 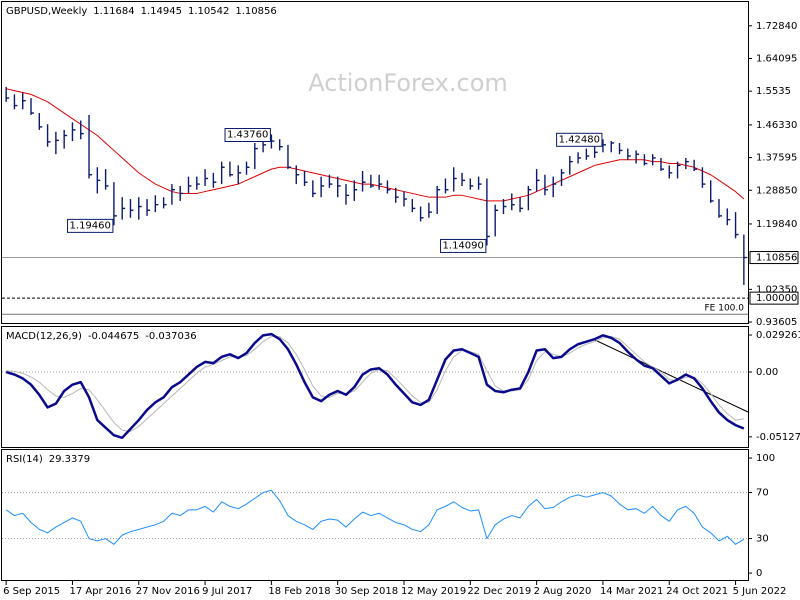 I want to click on header-text: 1.10542, so click(x=208, y=11).